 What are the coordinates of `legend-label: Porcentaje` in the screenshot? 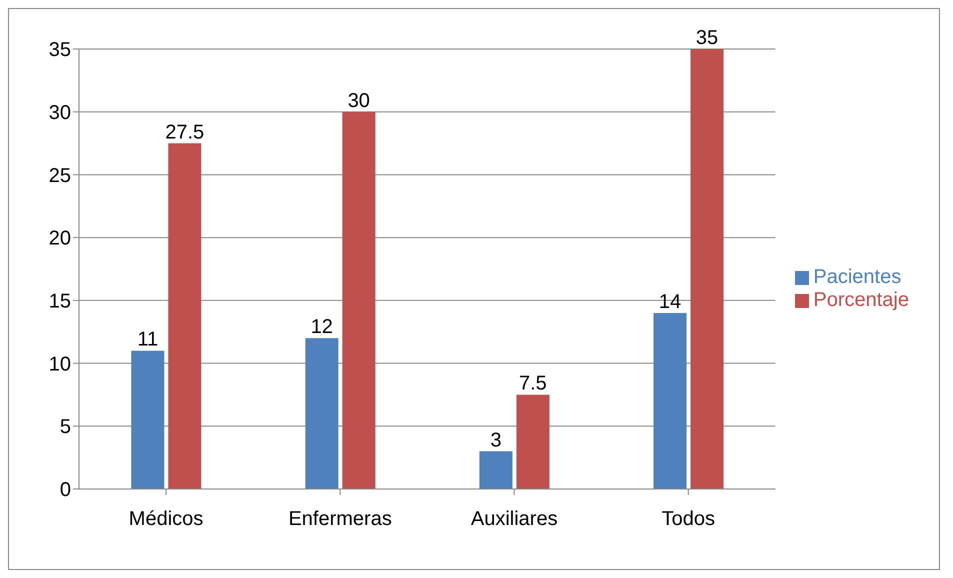 It's located at (861, 300).